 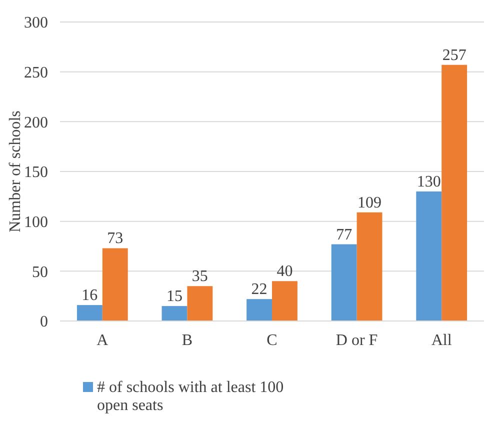 I want to click on x-tick-label: A, so click(x=102, y=340).